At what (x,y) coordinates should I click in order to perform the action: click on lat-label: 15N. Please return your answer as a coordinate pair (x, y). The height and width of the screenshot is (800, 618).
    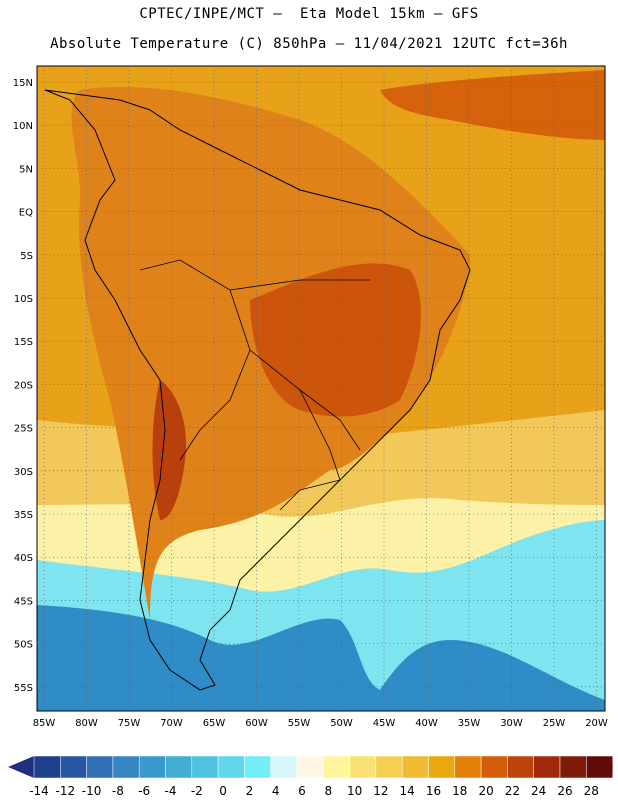
    Looking at the image, I should click on (23, 83).